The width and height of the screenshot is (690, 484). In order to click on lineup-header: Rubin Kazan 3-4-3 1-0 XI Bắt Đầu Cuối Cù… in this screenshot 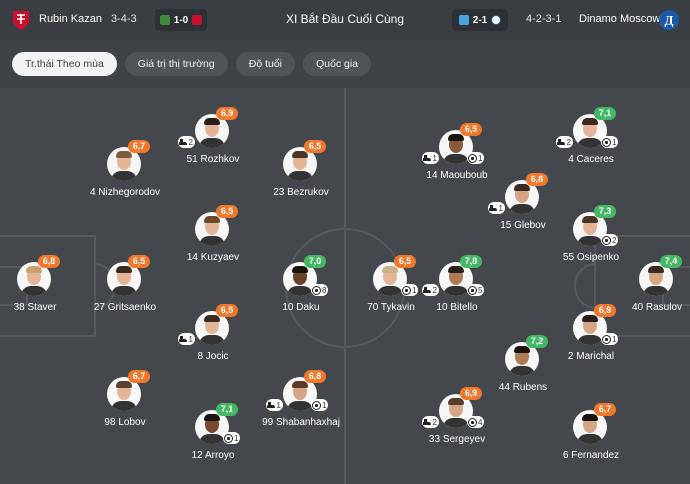, I will do `click(345, 20)`.